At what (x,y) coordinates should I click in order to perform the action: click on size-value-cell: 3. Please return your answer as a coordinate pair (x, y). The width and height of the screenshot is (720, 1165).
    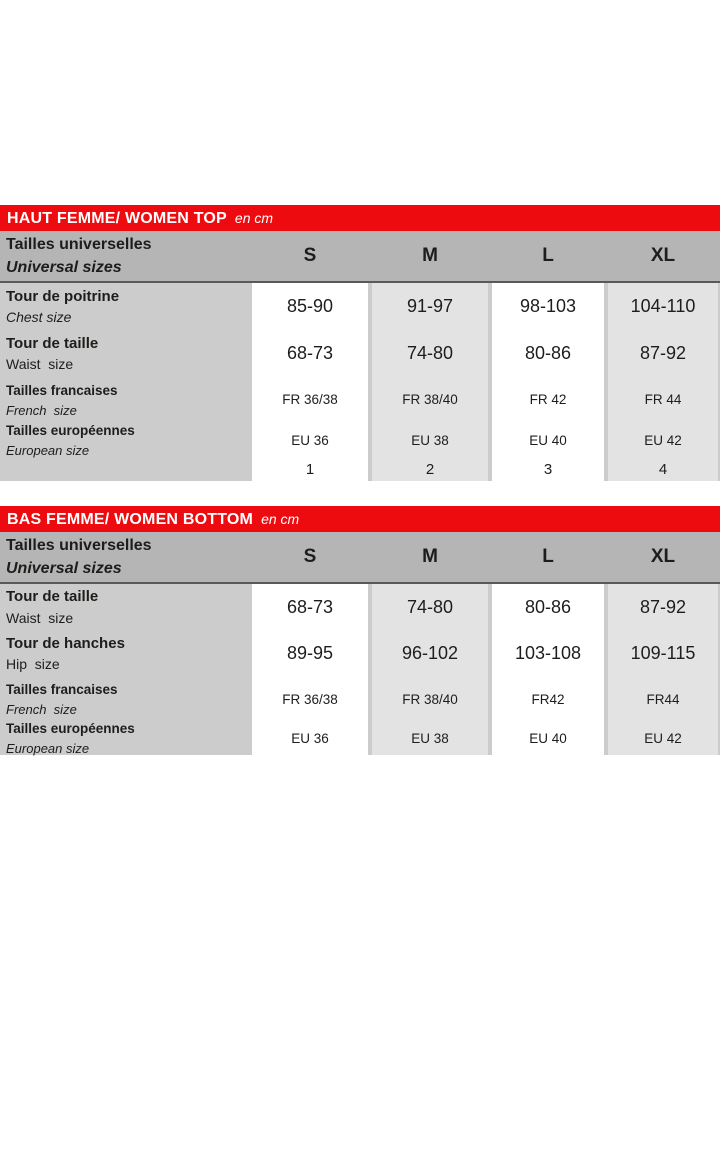
    Looking at the image, I should click on (548, 469).